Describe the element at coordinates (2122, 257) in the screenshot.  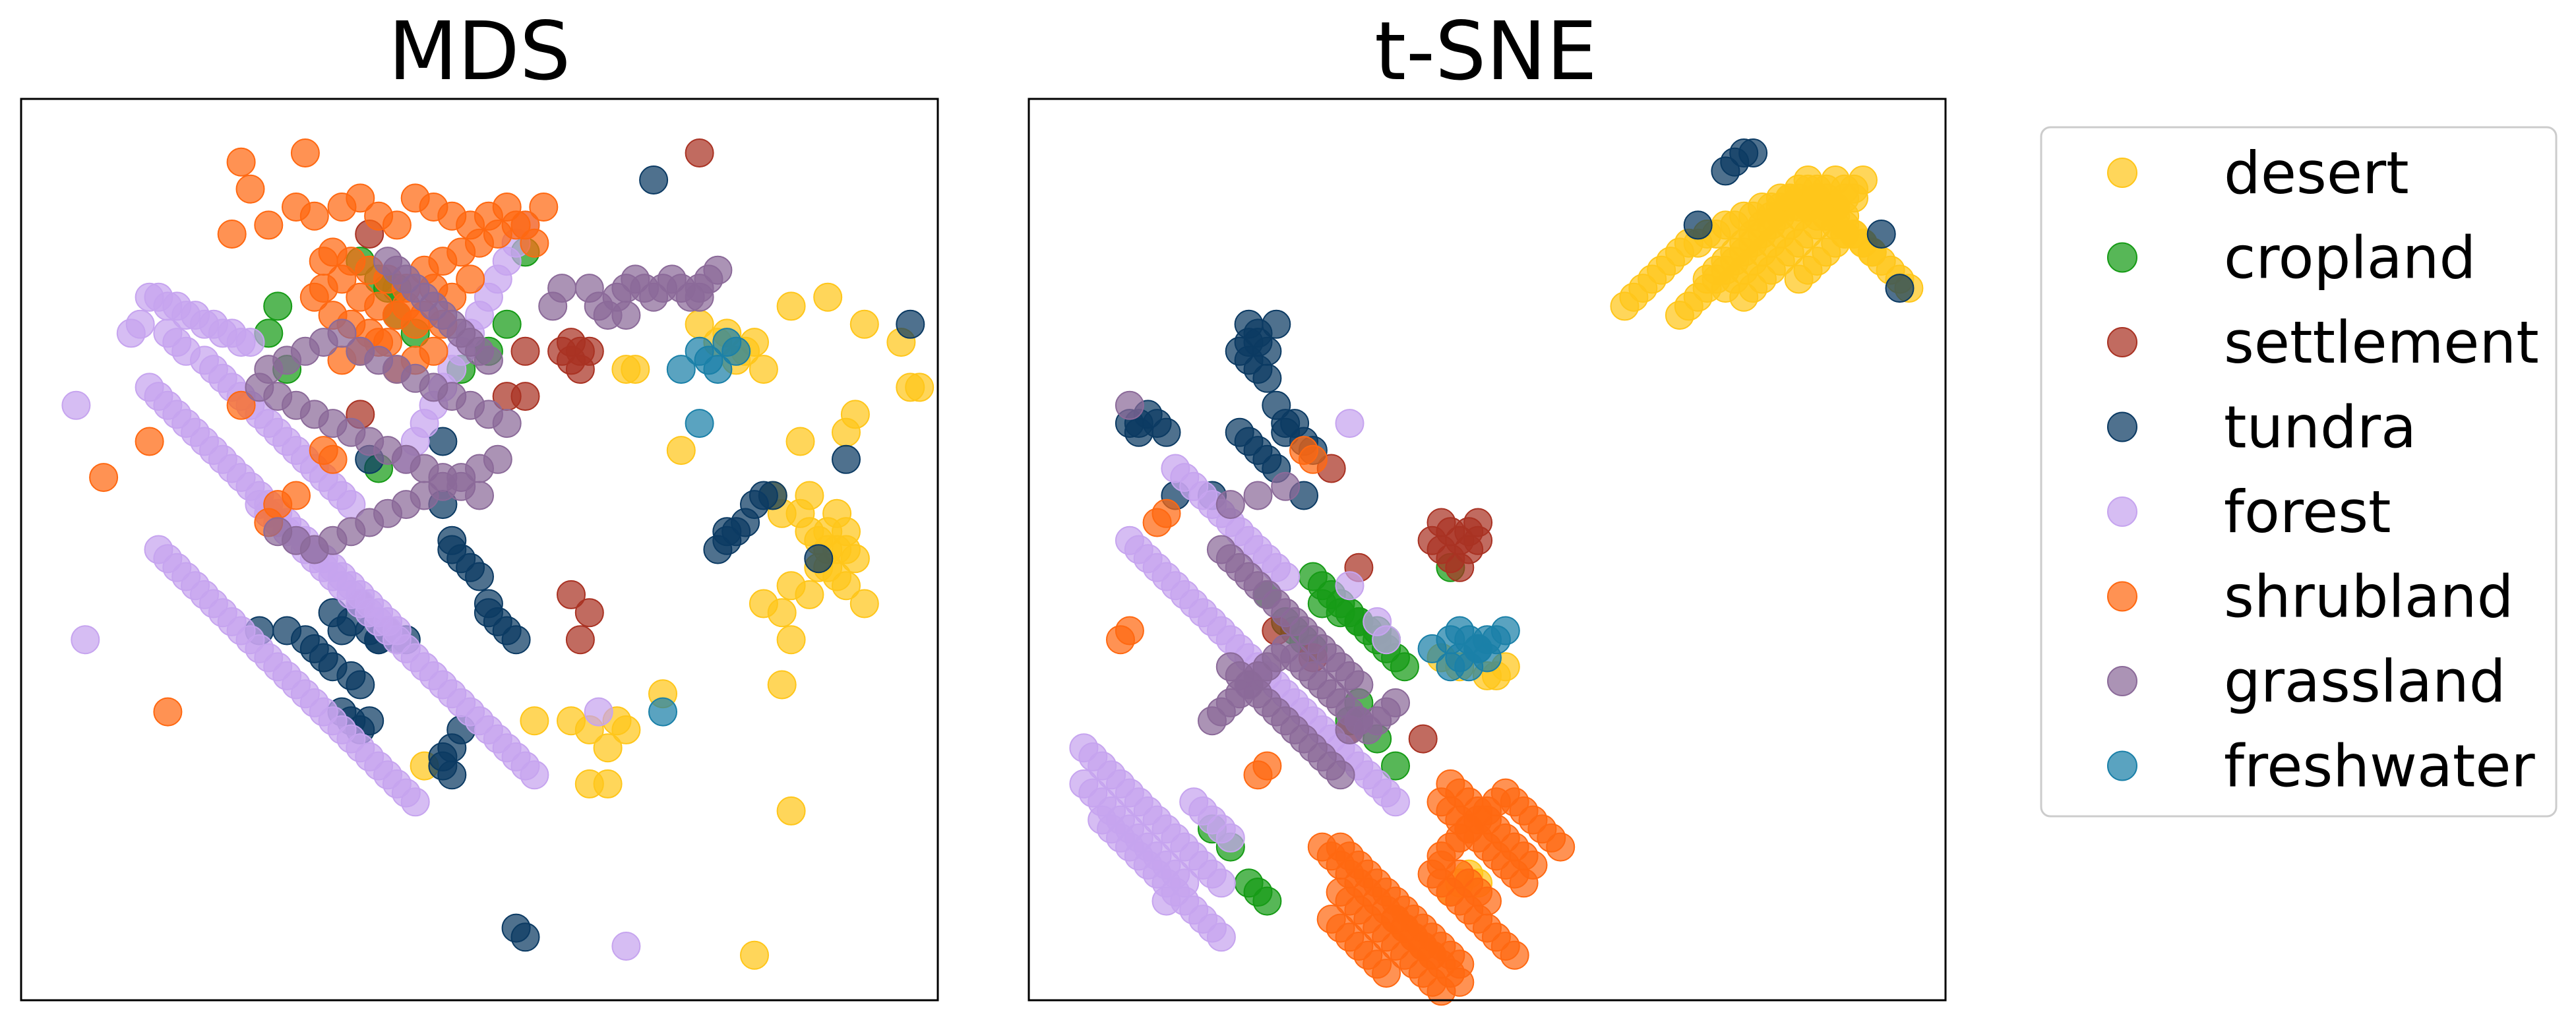
I see `legend-marker-cropland` at that location.